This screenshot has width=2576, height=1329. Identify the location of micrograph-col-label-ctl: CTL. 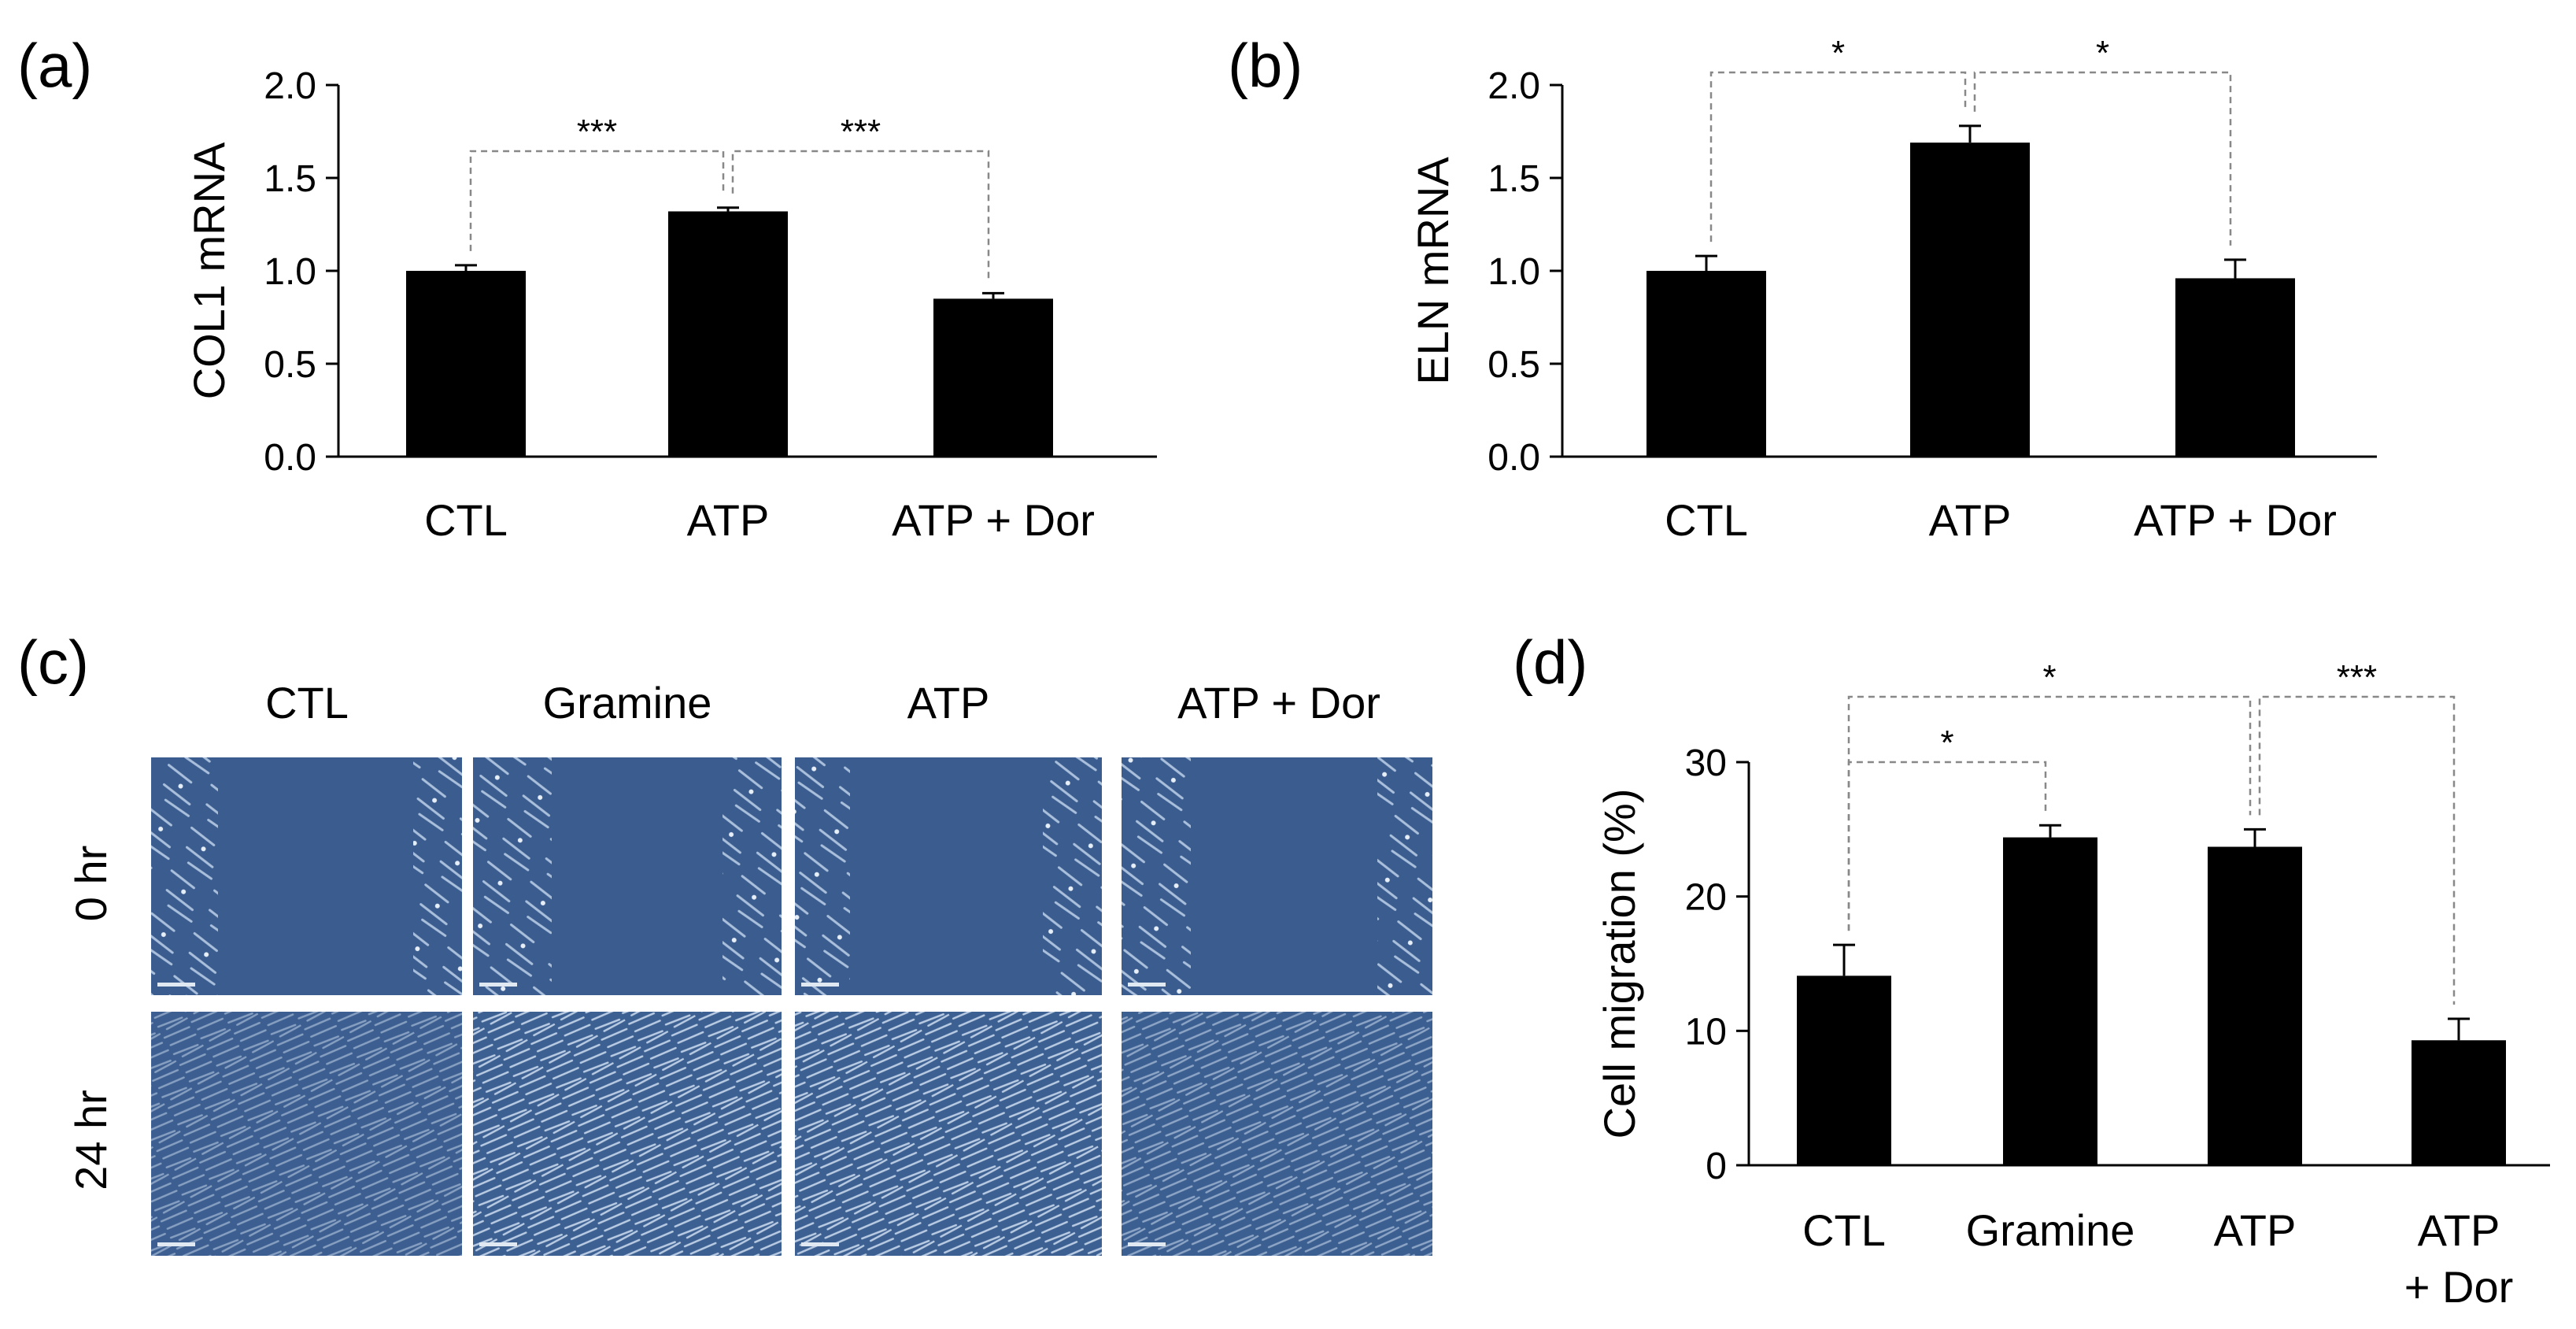
(307, 702).